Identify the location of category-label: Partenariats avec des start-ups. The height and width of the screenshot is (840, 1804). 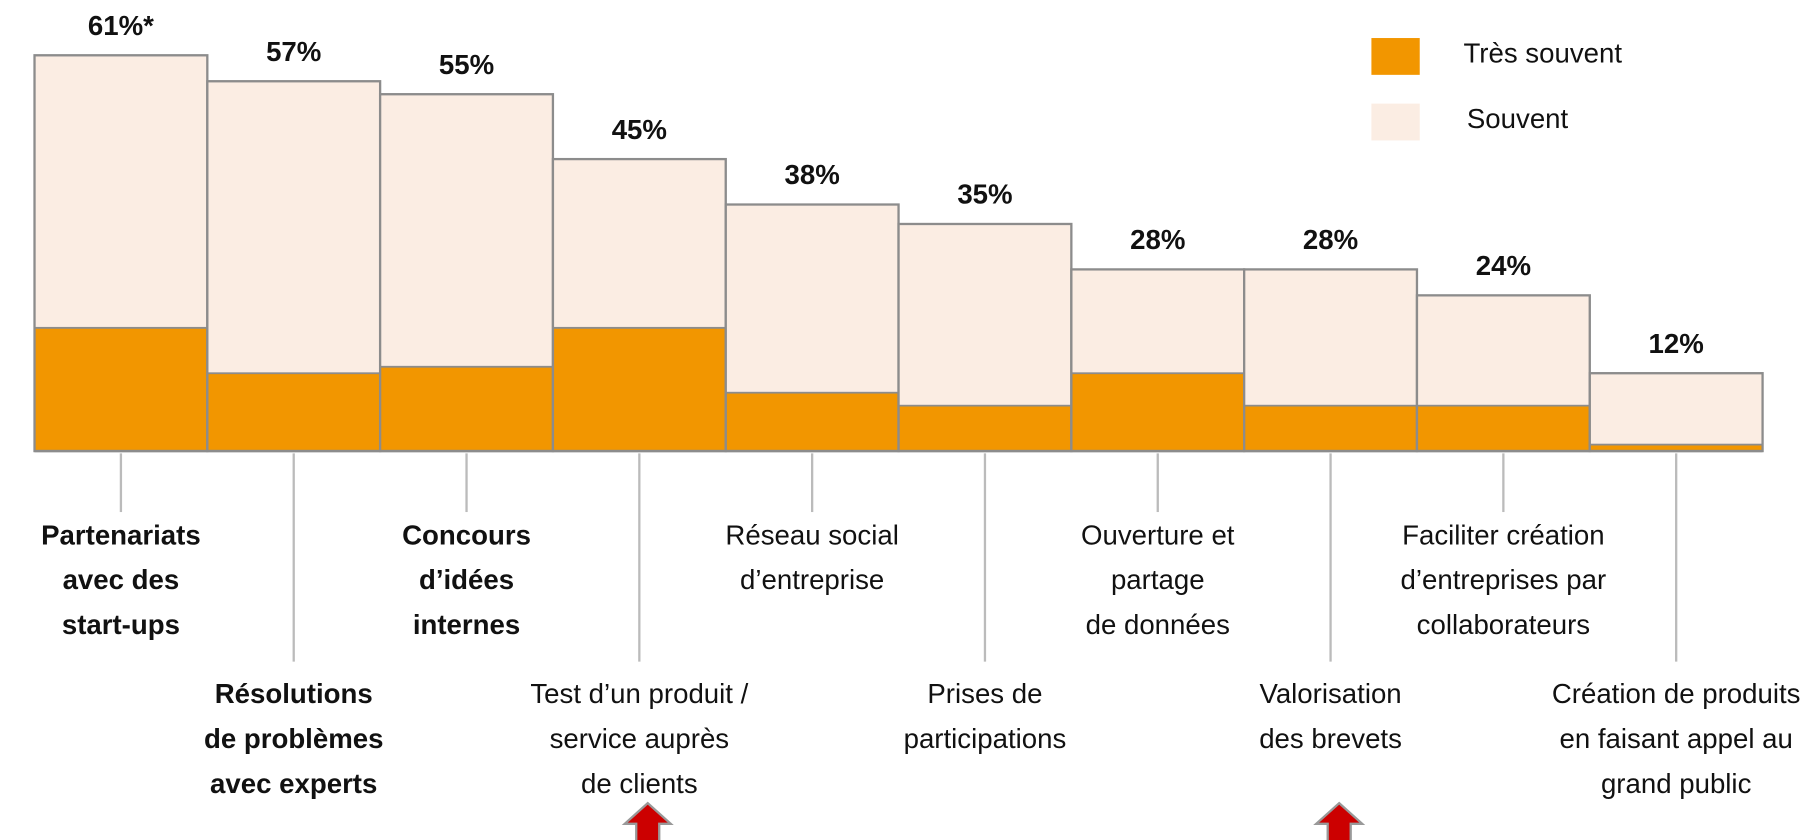
(121, 580).